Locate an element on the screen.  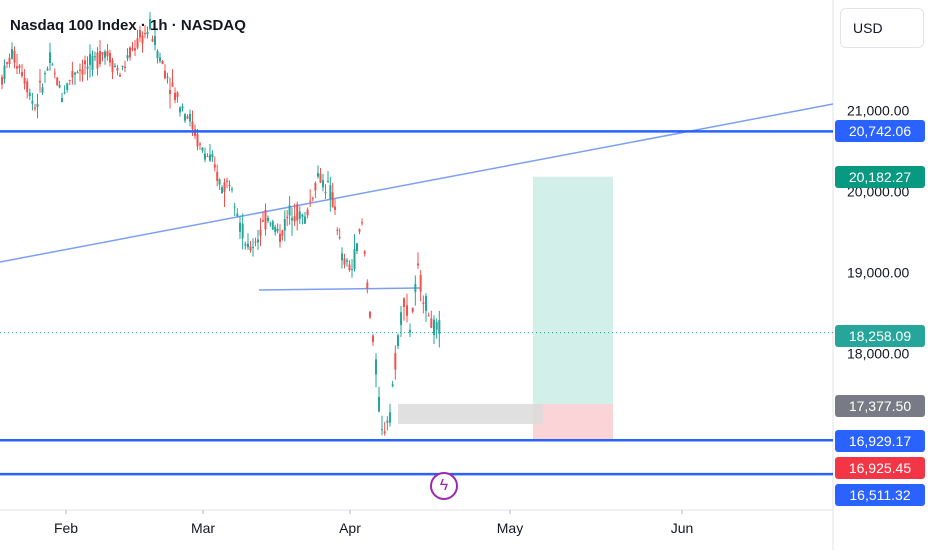
y-tick-label: 19,000.00 is located at coordinates (878, 273).